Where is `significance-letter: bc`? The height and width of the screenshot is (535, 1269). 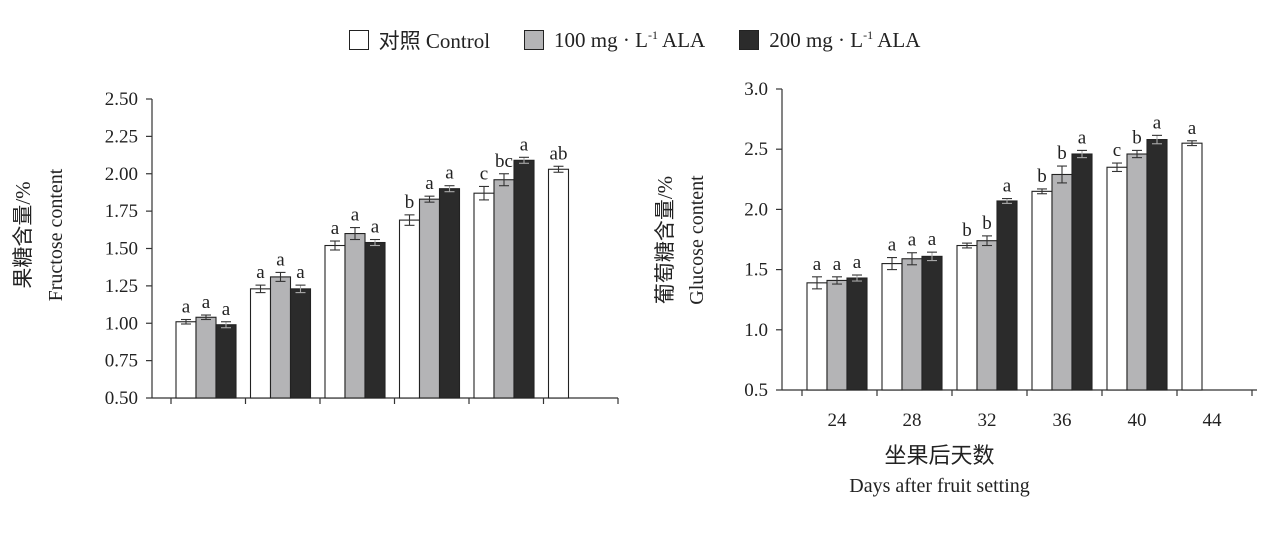
significance-letter: bc is located at coordinates (504, 161).